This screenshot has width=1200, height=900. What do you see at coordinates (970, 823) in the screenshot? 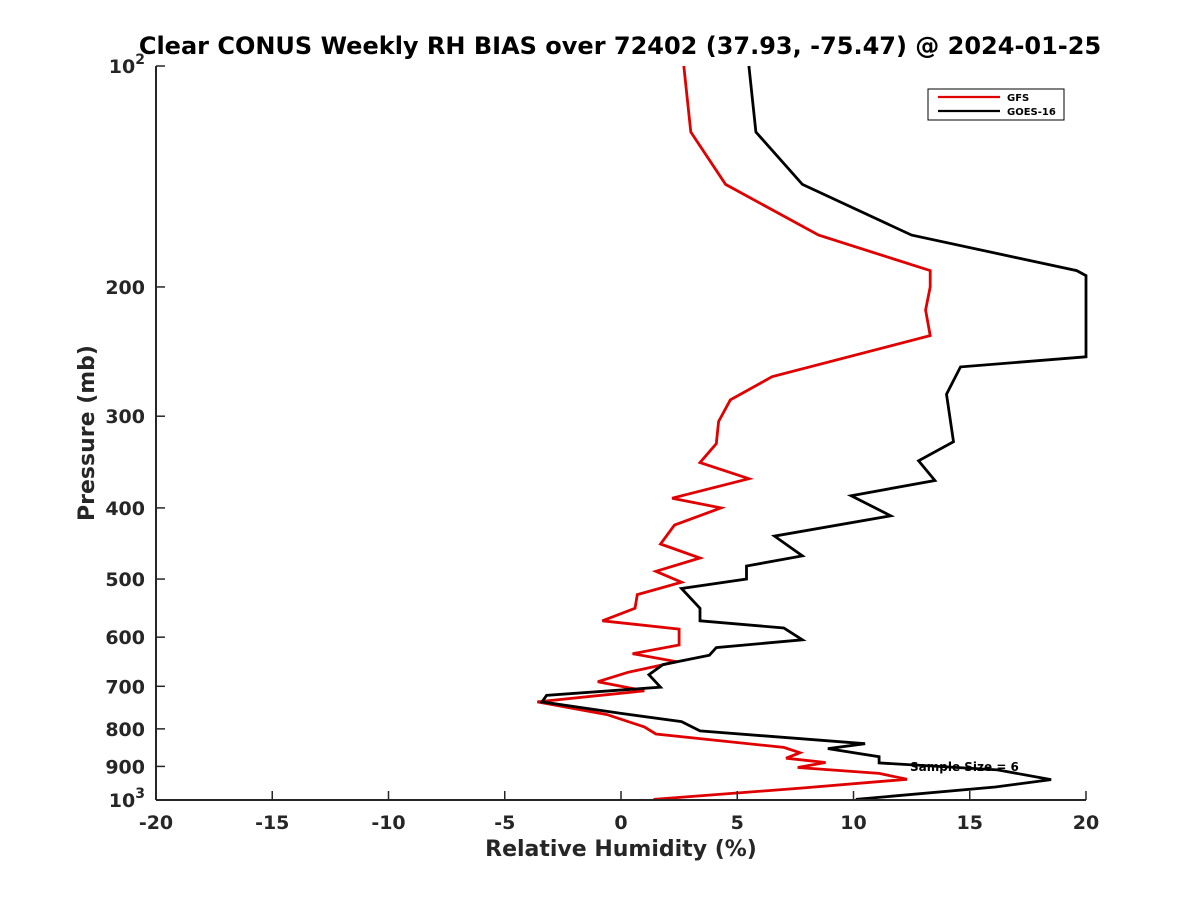
I see `x-tick-label: 15` at bounding box center [970, 823].